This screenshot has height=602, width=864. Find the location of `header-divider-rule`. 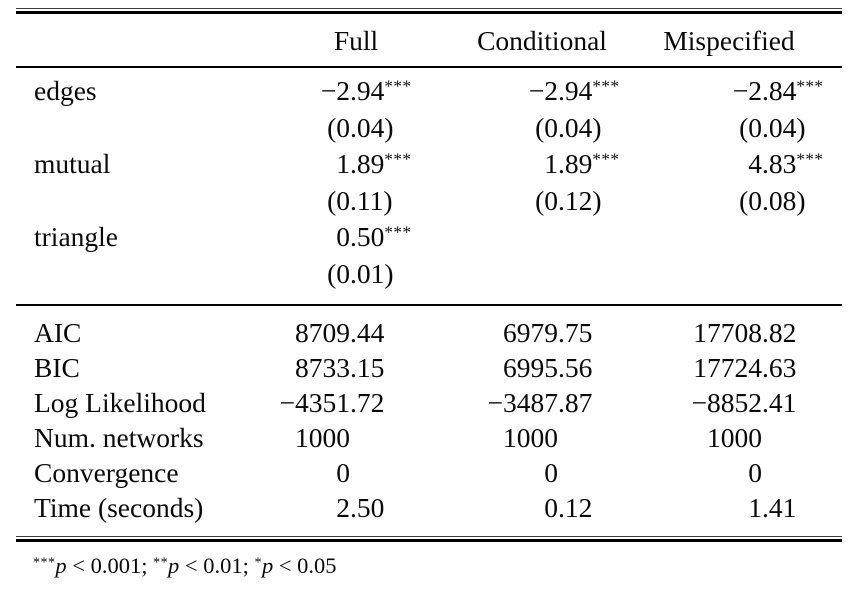

header-divider-rule is located at coordinates (429, 67).